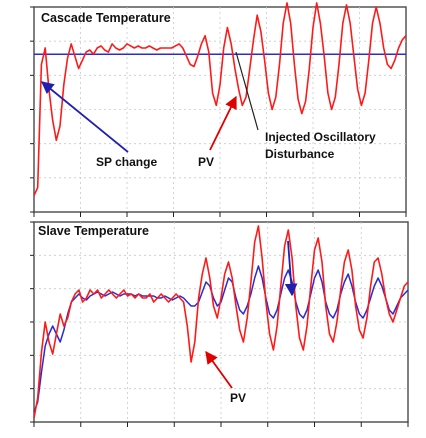 Image resolution: width=426 pixels, height=438 pixels. Describe the element at coordinates (291, 268) in the screenshot. I see `slave-sp-arrow` at that location.